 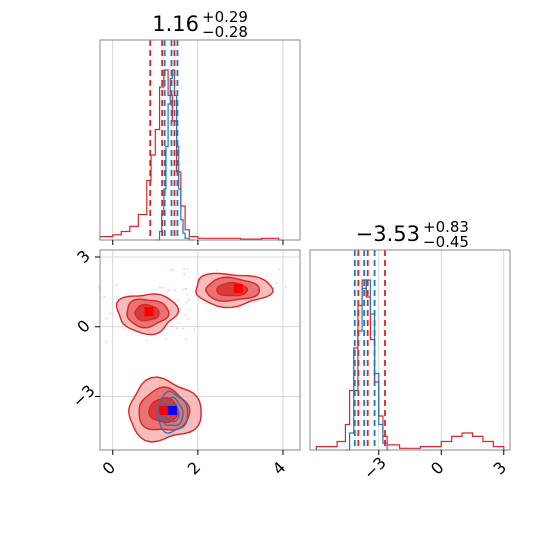 What do you see at coordinates (279, 468) in the screenshot?
I see `joint-x-tick-label: 4` at bounding box center [279, 468].